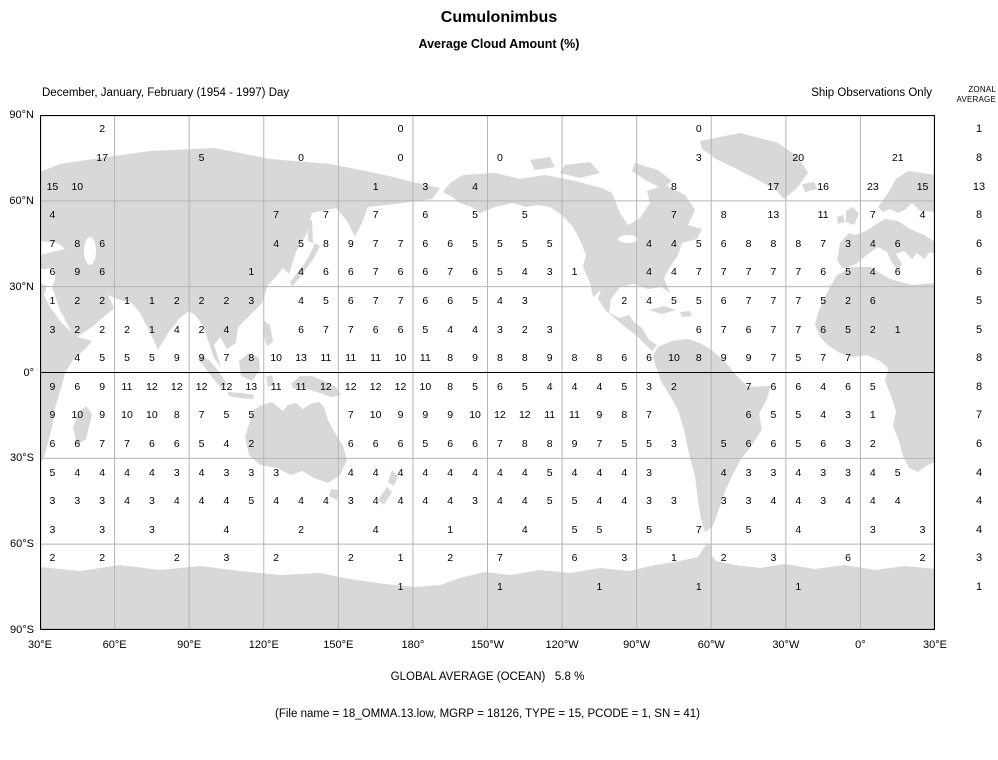 This screenshot has height=760, width=998. What do you see at coordinates (393, 478) in the screenshot?
I see `land-new-zealand-north` at bounding box center [393, 478].